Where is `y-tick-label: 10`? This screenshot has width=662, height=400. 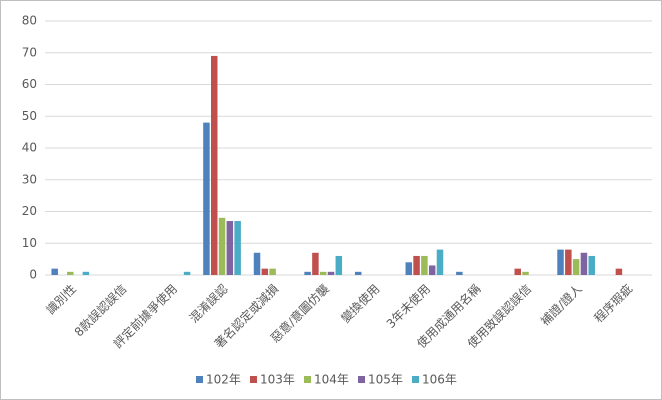
y-tick-label: 10 is located at coordinates (29, 243).